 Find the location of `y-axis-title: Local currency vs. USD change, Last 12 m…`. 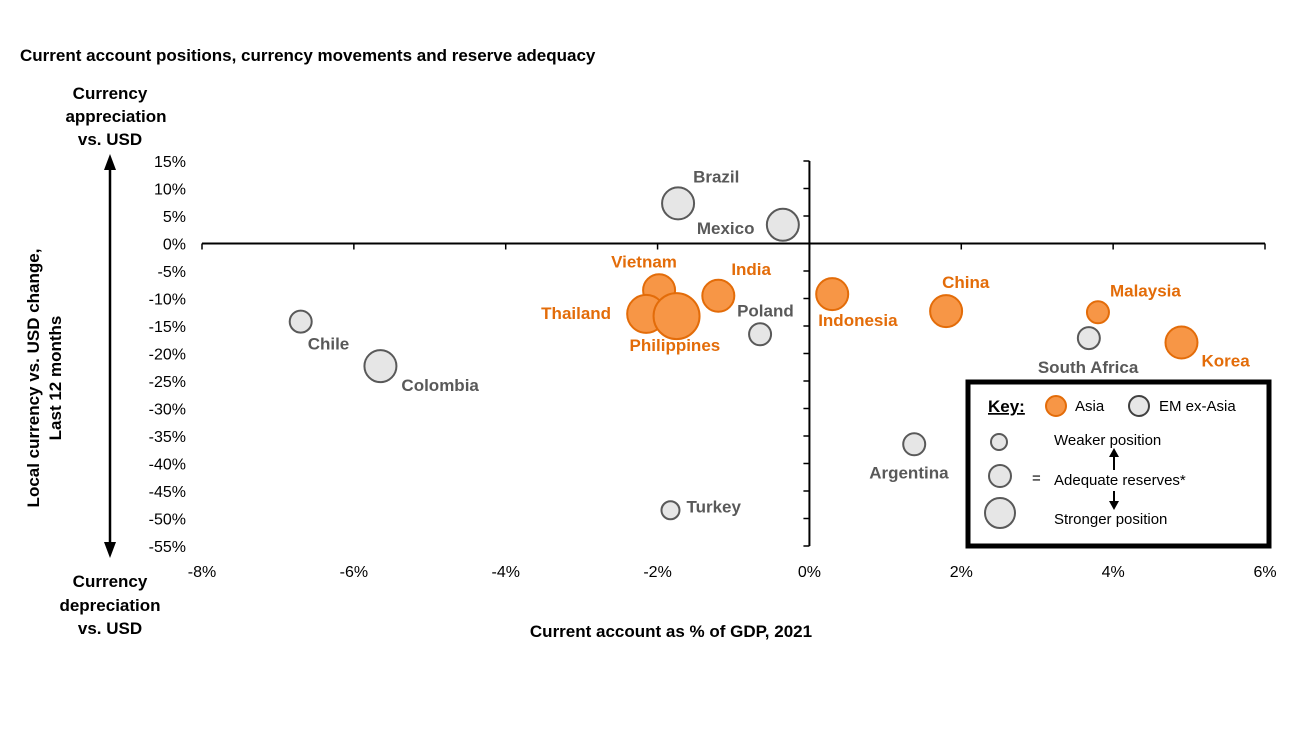

y-axis-title: Local currency vs. USD change, Last 12 m… is located at coordinates (44, 378).